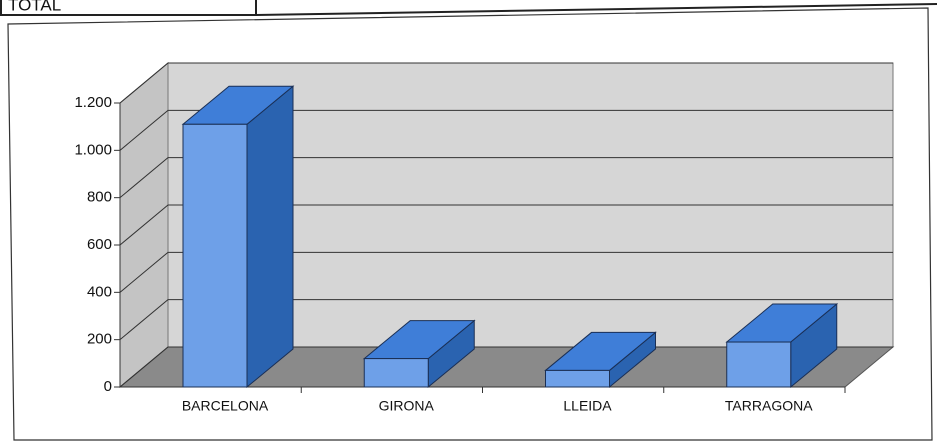  Describe the element at coordinates (108, 386) in the screenshot. I see `y-tick-label: 0` at that location.